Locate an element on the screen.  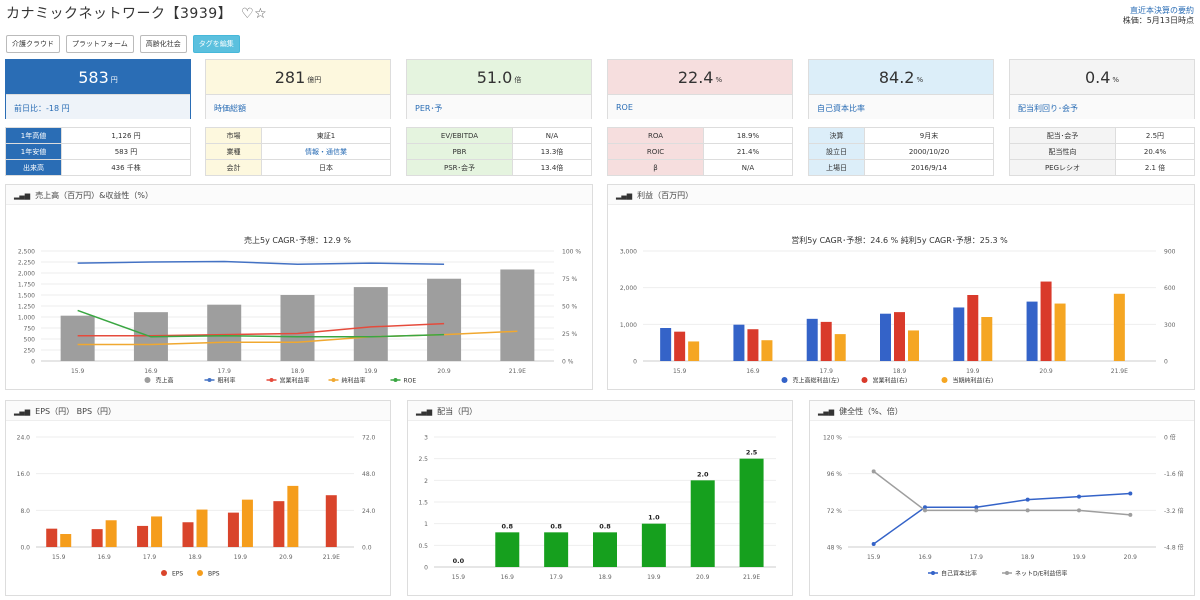
card-per: 51.0 倍 PER･予 is located at coordinates (499, 89).